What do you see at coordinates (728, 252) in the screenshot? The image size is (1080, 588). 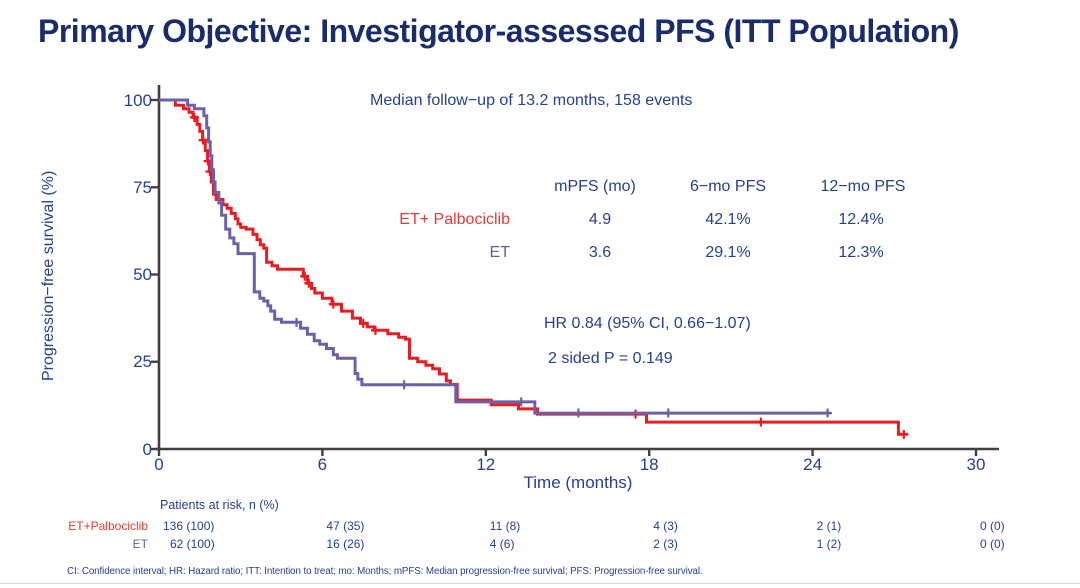 I see `stats-value: 29.1%` at bounding box center [728, 252].